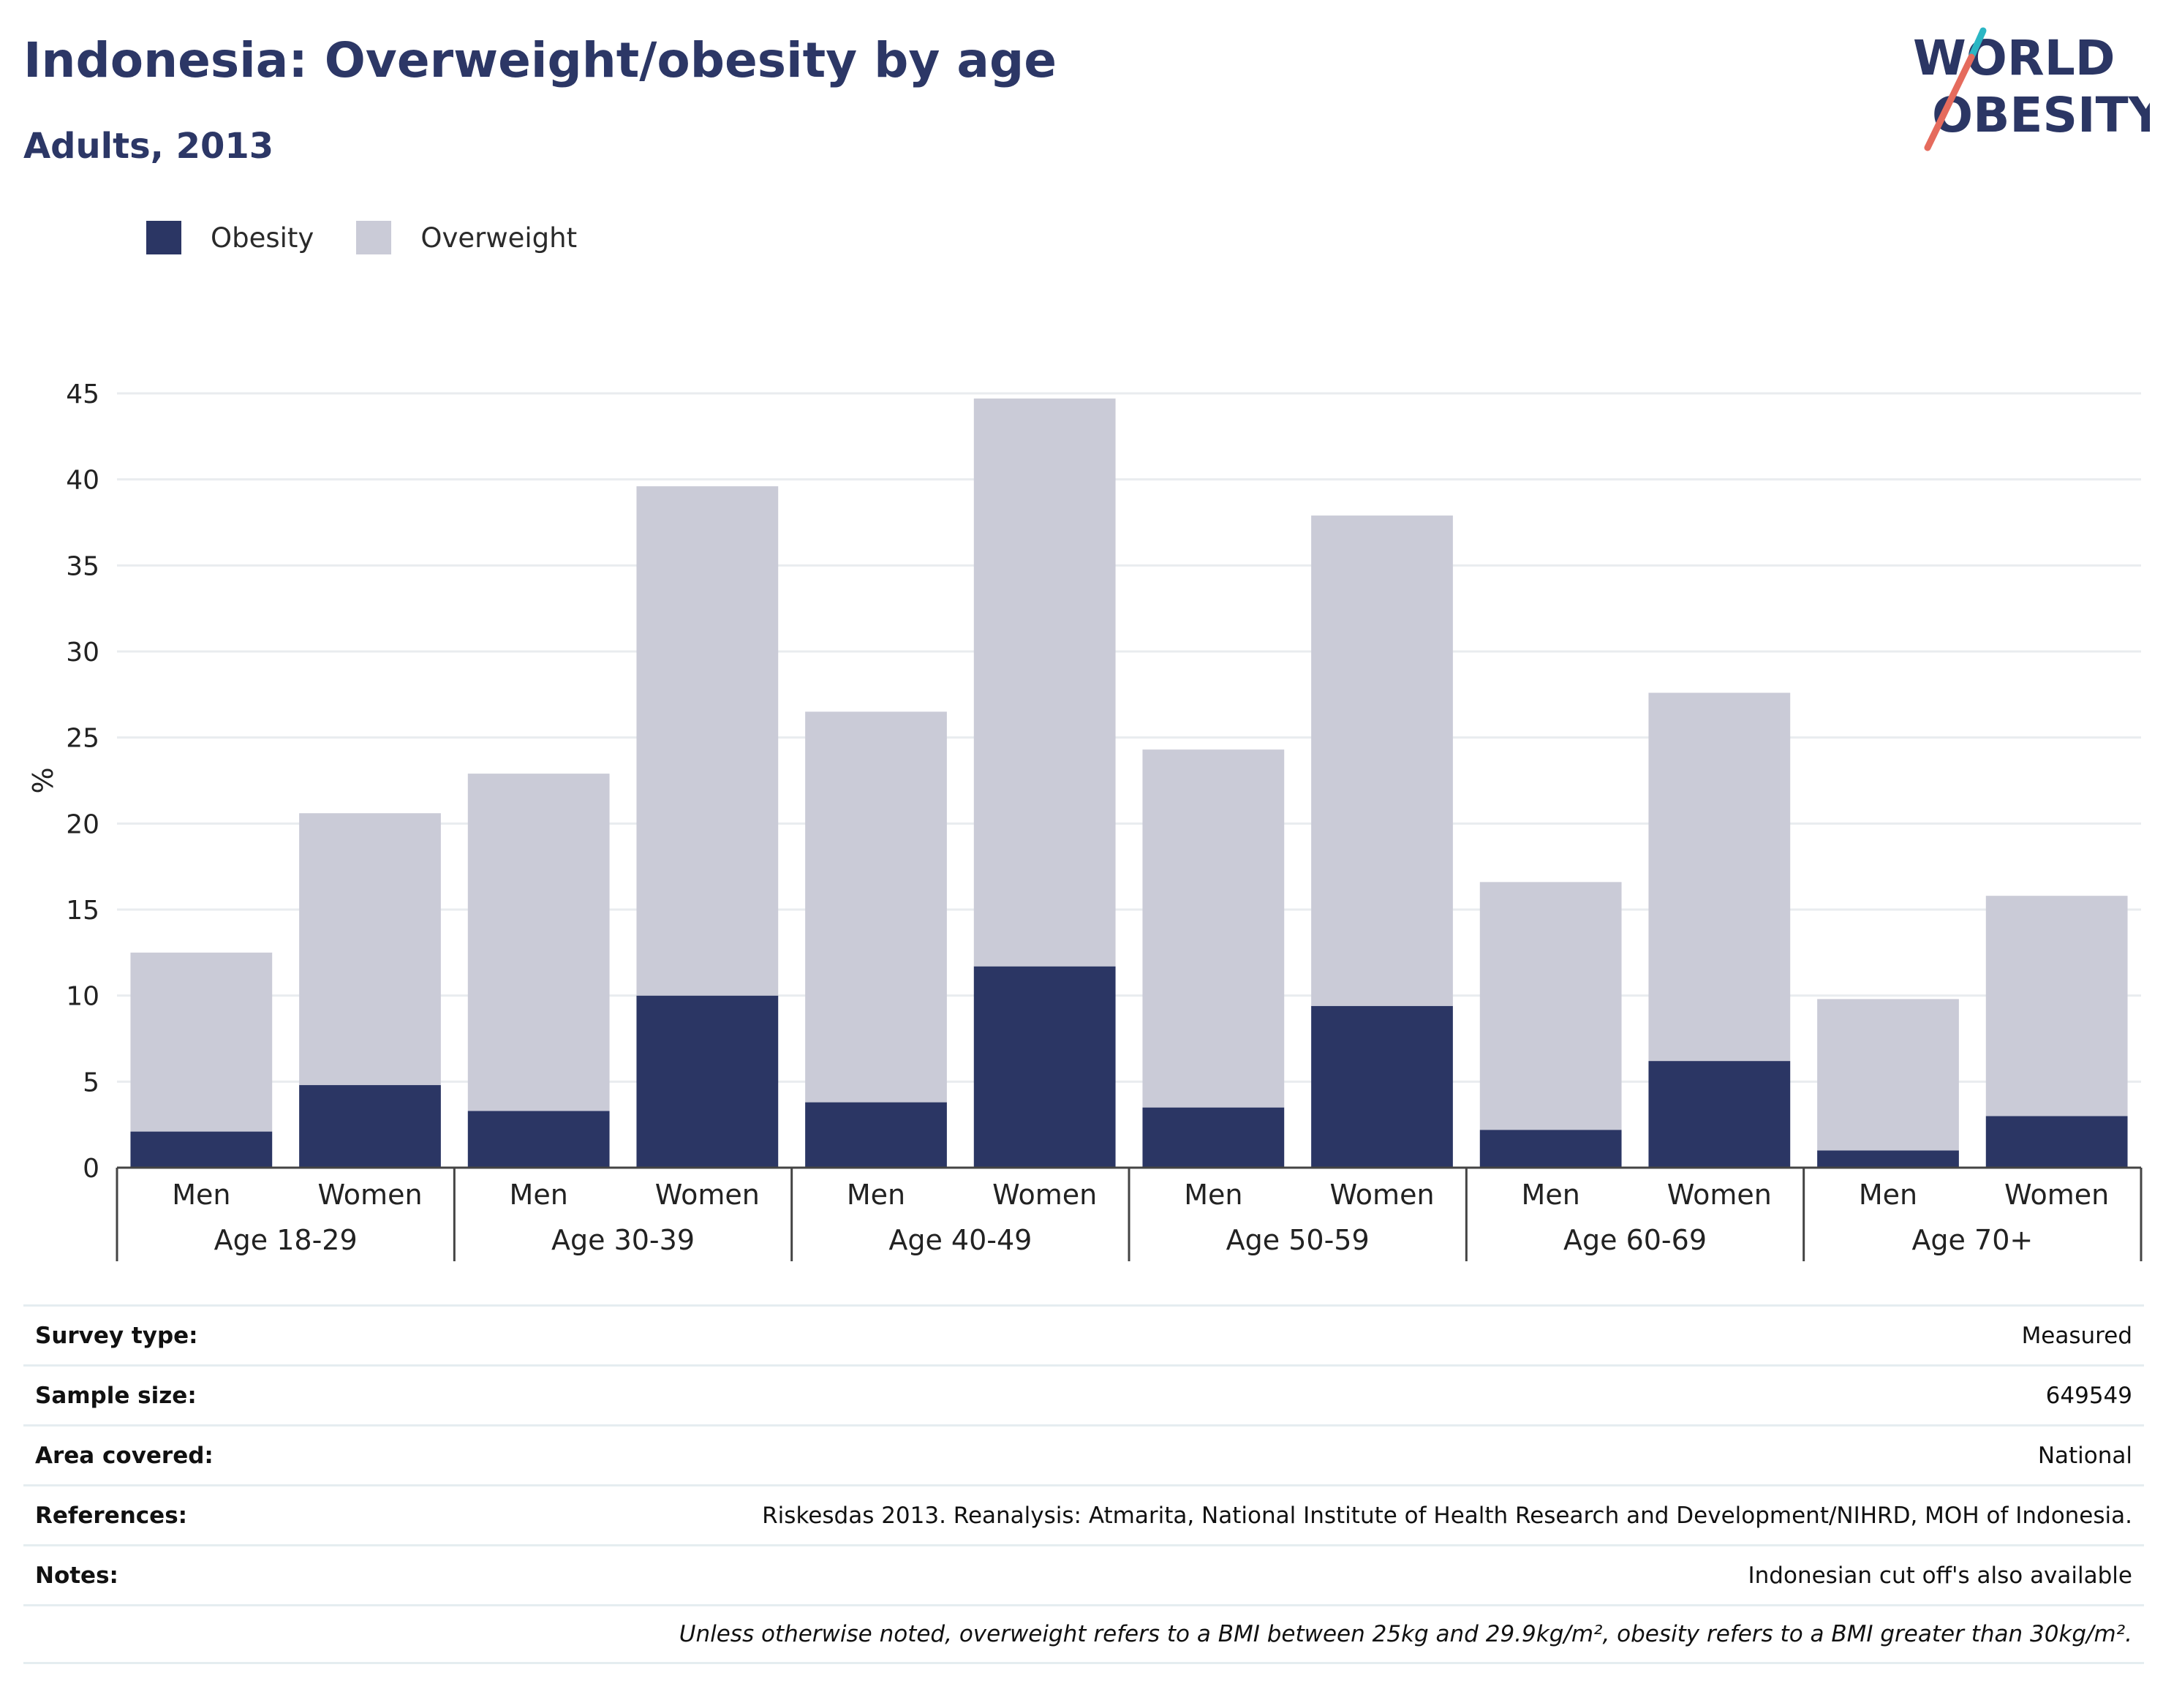 This screenshot has height=1708, width=2163. What do you see at coordinates (125, 1455) in the screenshot?
I see `info-key: Area covered:` at bounding box center [125, 1455].